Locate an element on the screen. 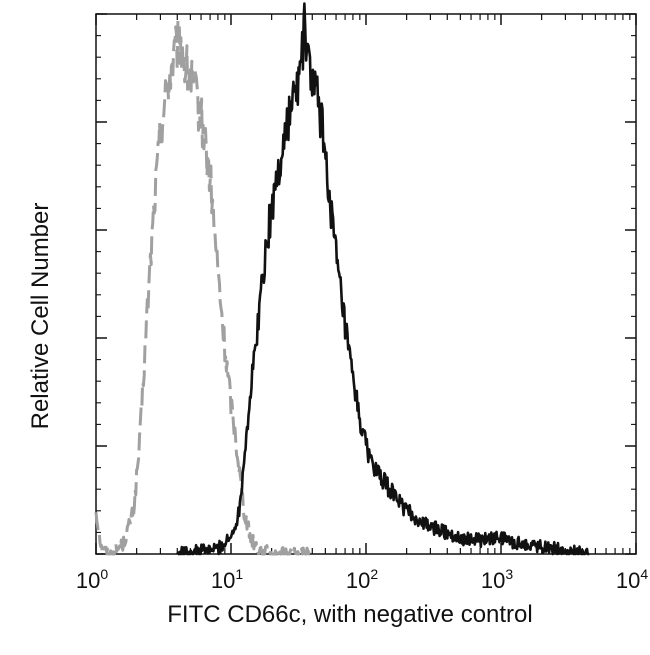 The width and height of the screenshot is (650, 655). x-tick-label: 10² is located at coordinates (362, 579).